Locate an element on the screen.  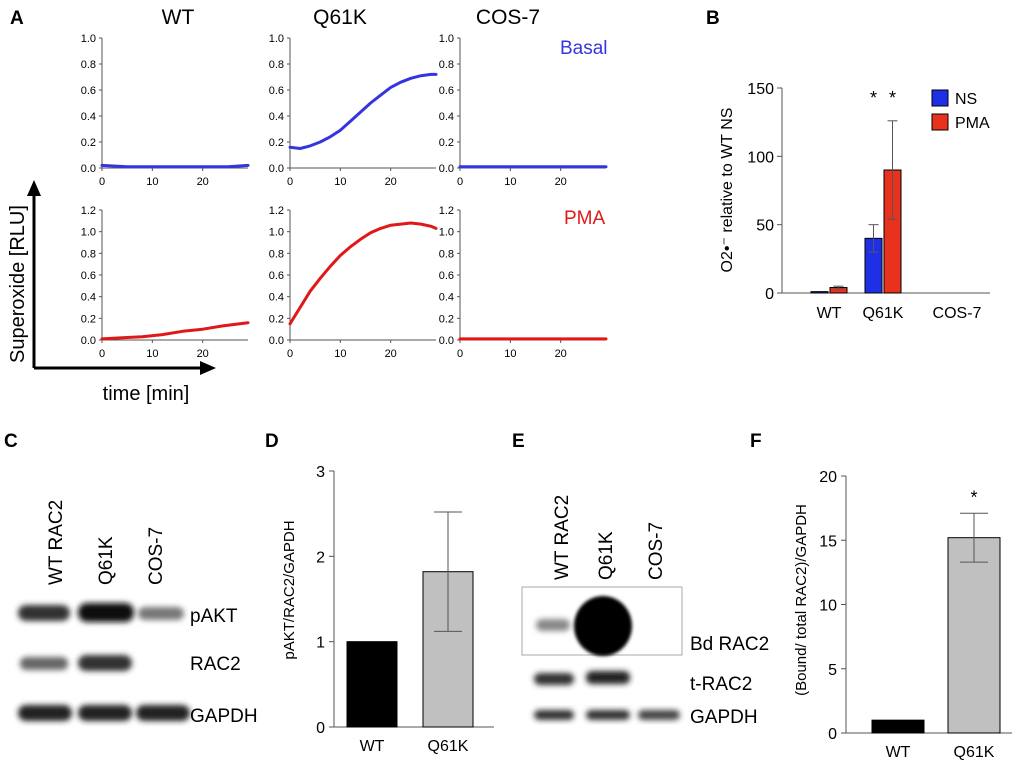
a-cos7-pma-plot: 0.0 0.2 0.4 0.6 0.8 1.0 1.2 0 10 20 is located at coordinates (523, 282).